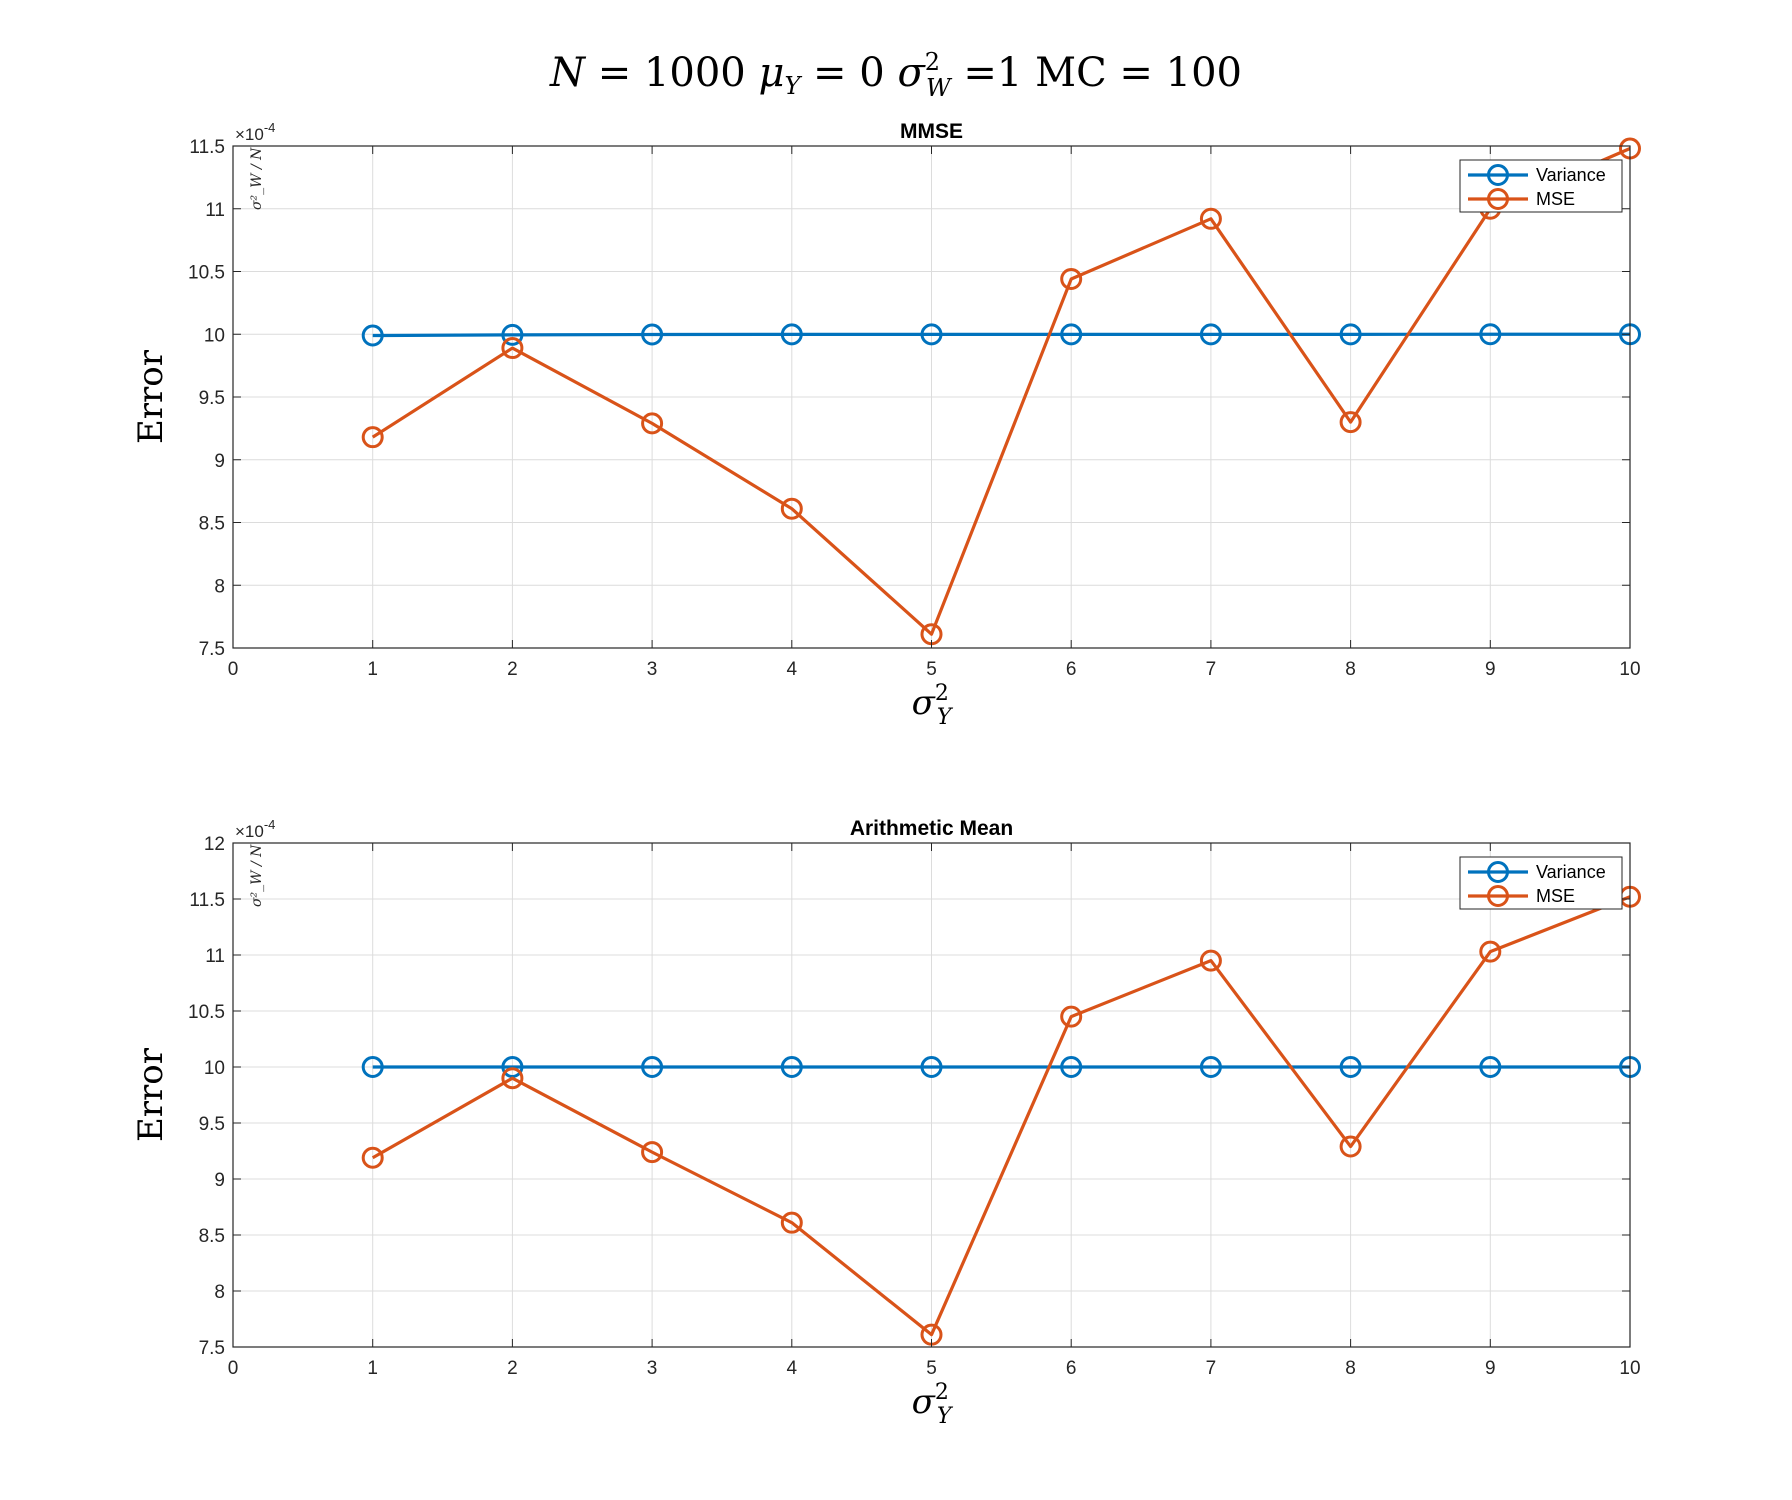 Image resolution: width=1792 pixels, height=1500 pixels. What do you see at coordinates (1071, 669) in the screenshot?
I see `x-tick-label: 6` at bounding box center [1071, 669].